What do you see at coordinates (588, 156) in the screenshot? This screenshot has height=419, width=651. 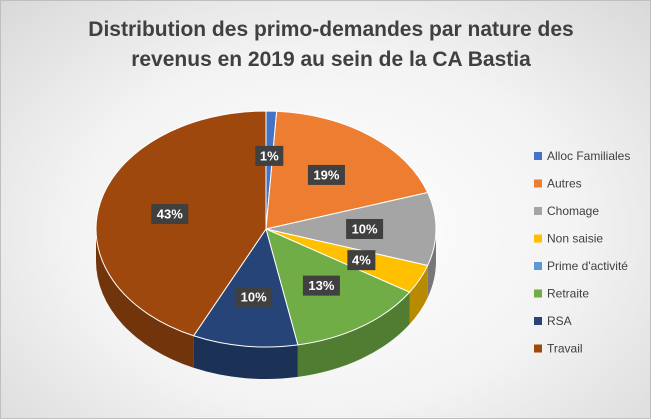 I see `legend-label: Alloc Familiales` at bounding box center [588, 156].